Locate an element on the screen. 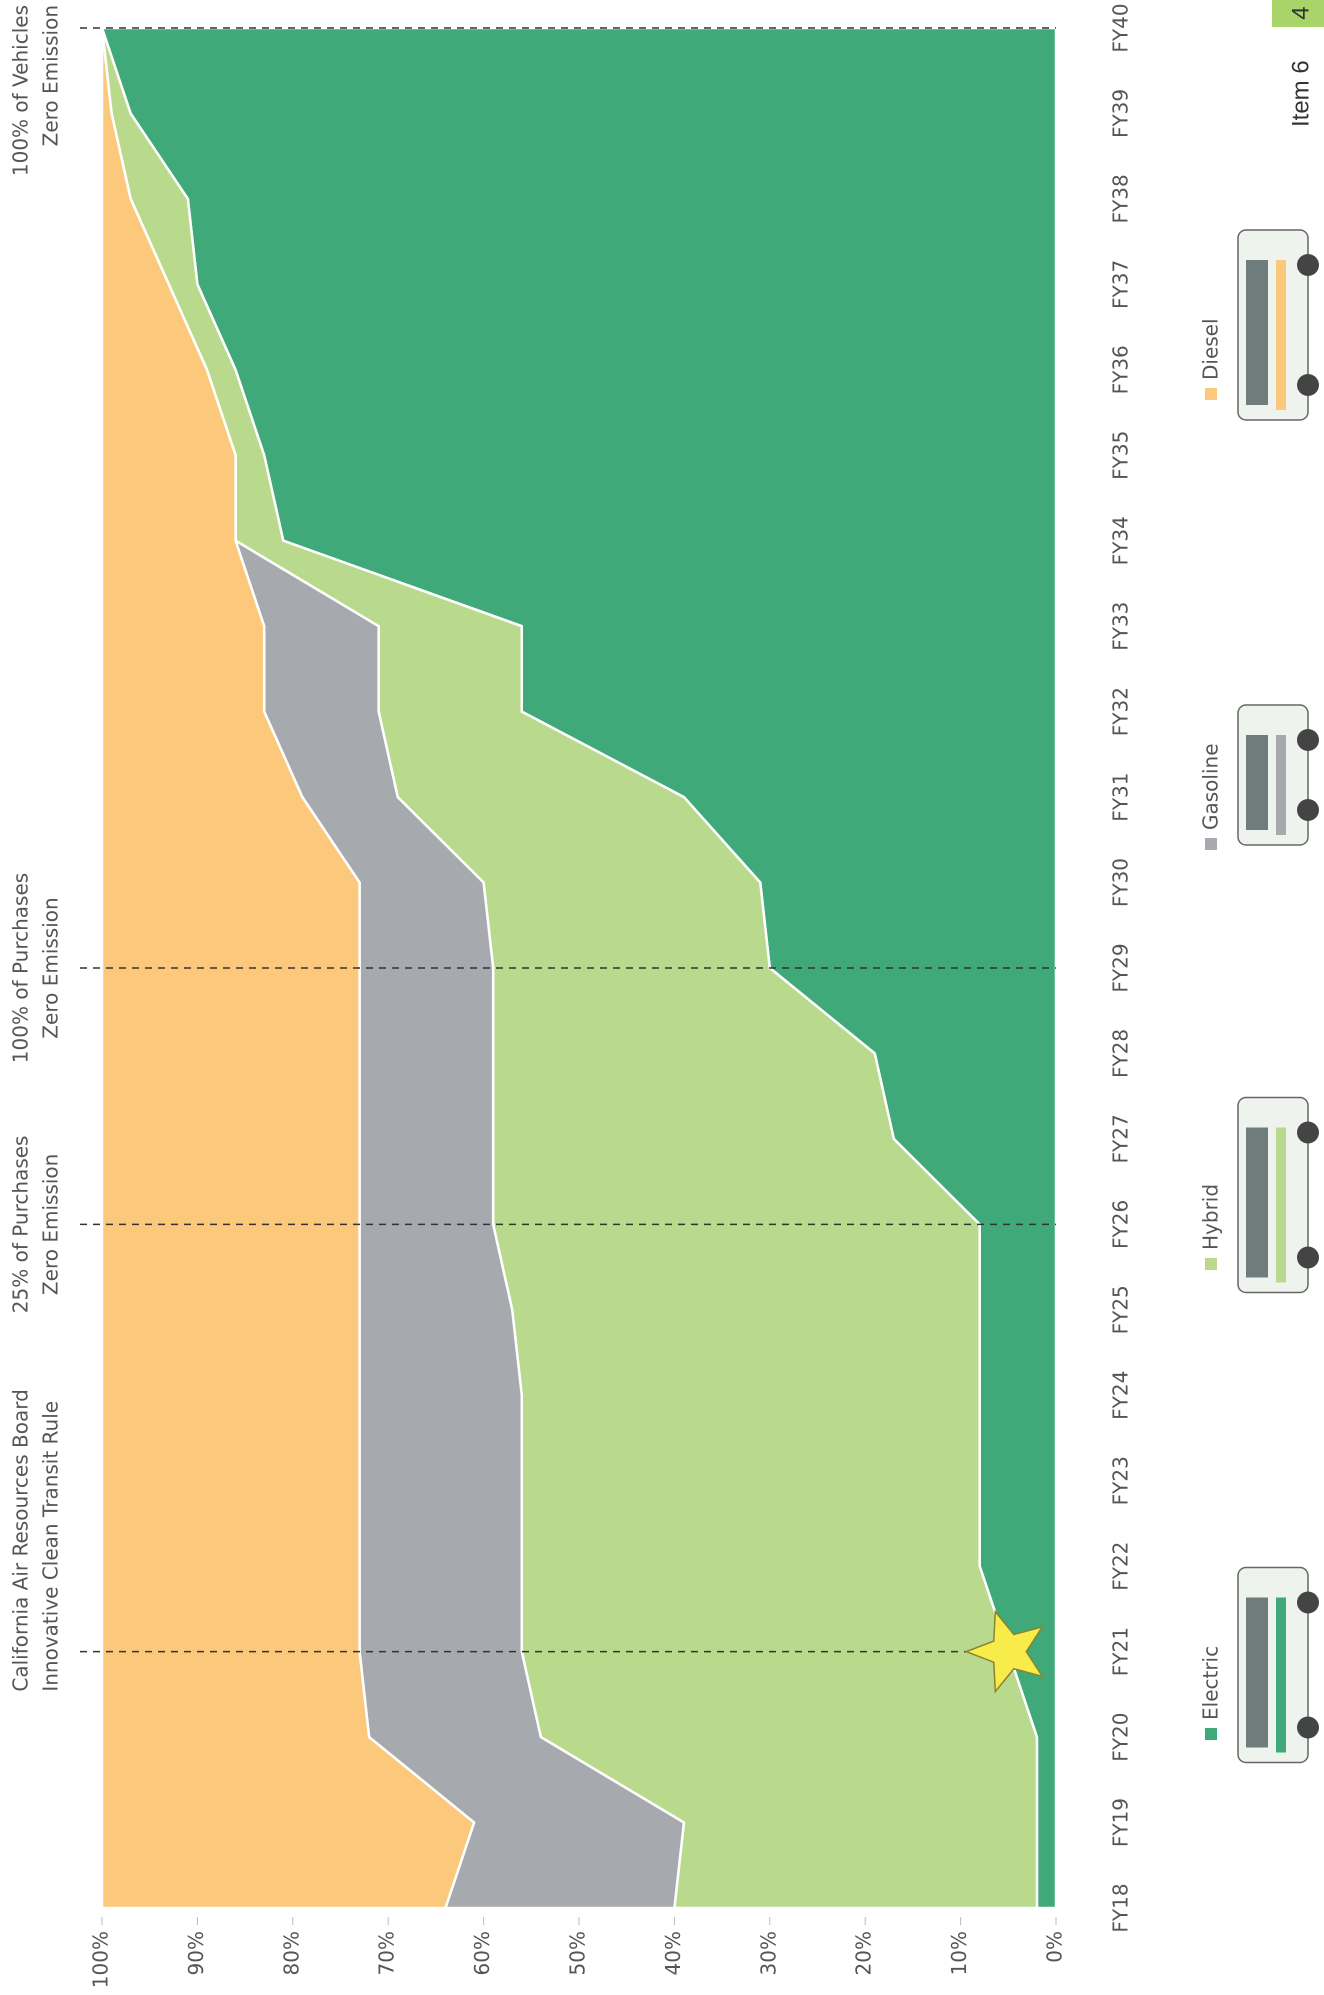  page-tag: Item 6 is located at coordinates (1300, 93).